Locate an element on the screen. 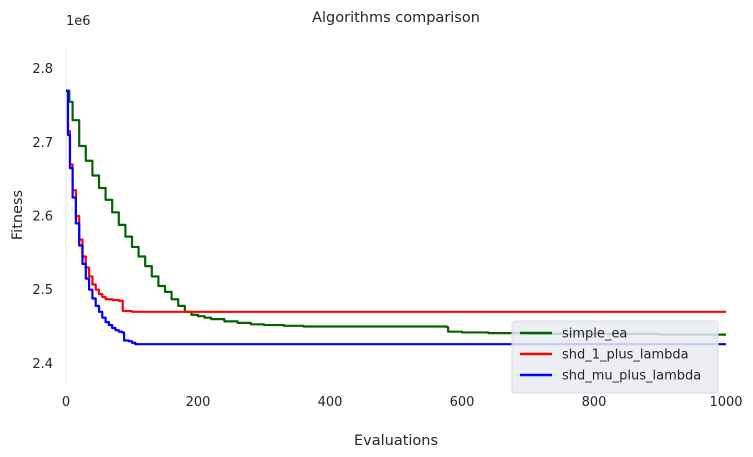  x-tick-label: 400 is located at coordinates (330, 402).